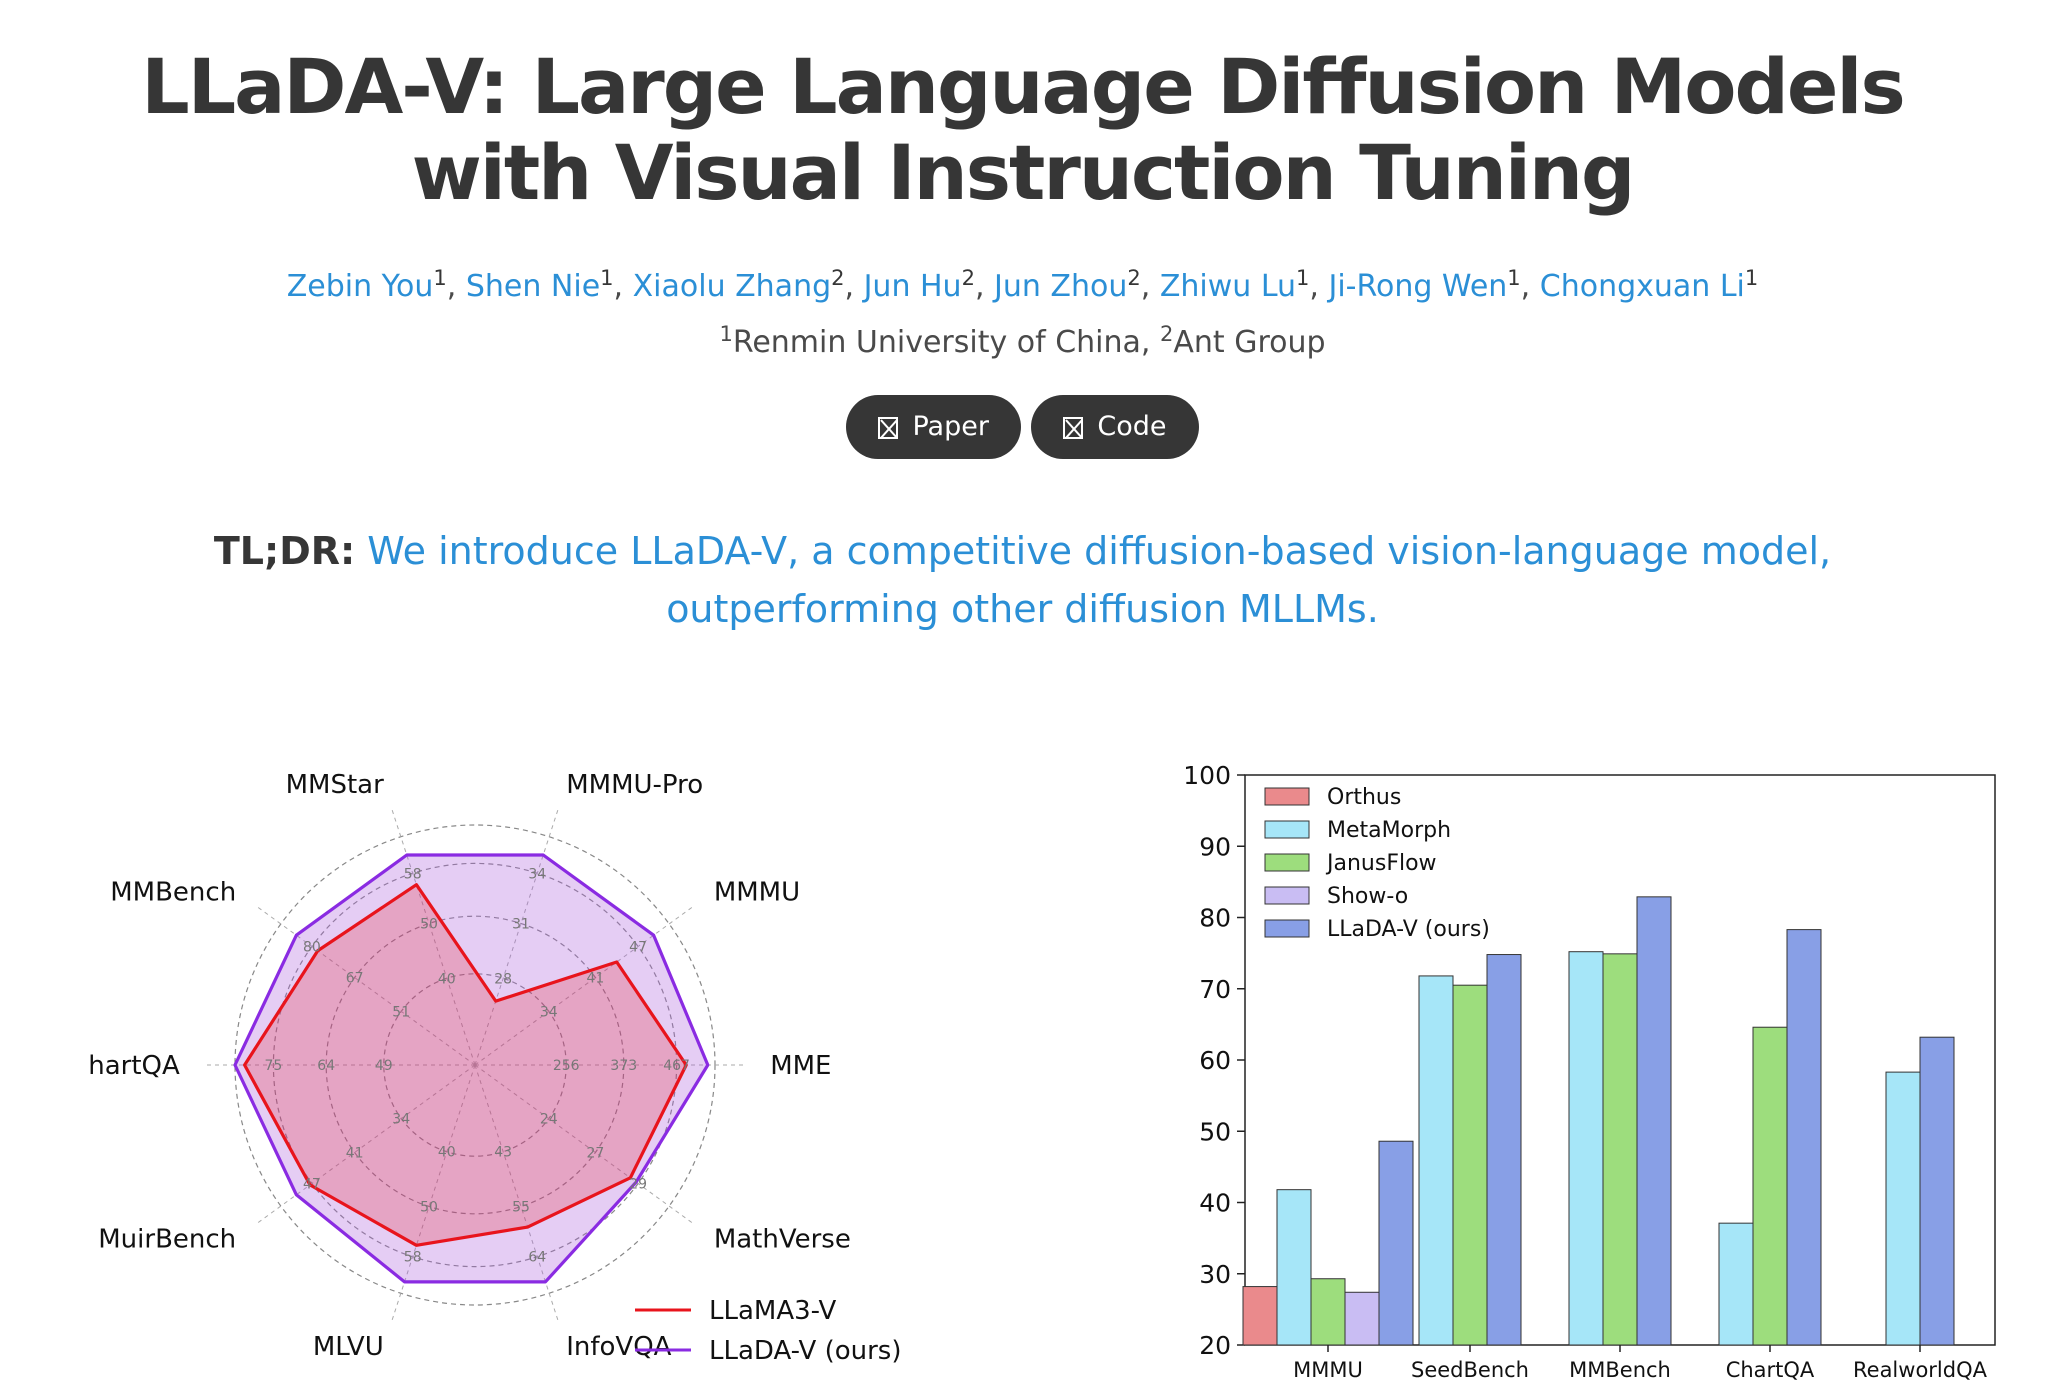  What do you see at coordinates (595, 979) in the screenshot?
I see `radar-tick-label: 41` at bounding box center [595, 979].